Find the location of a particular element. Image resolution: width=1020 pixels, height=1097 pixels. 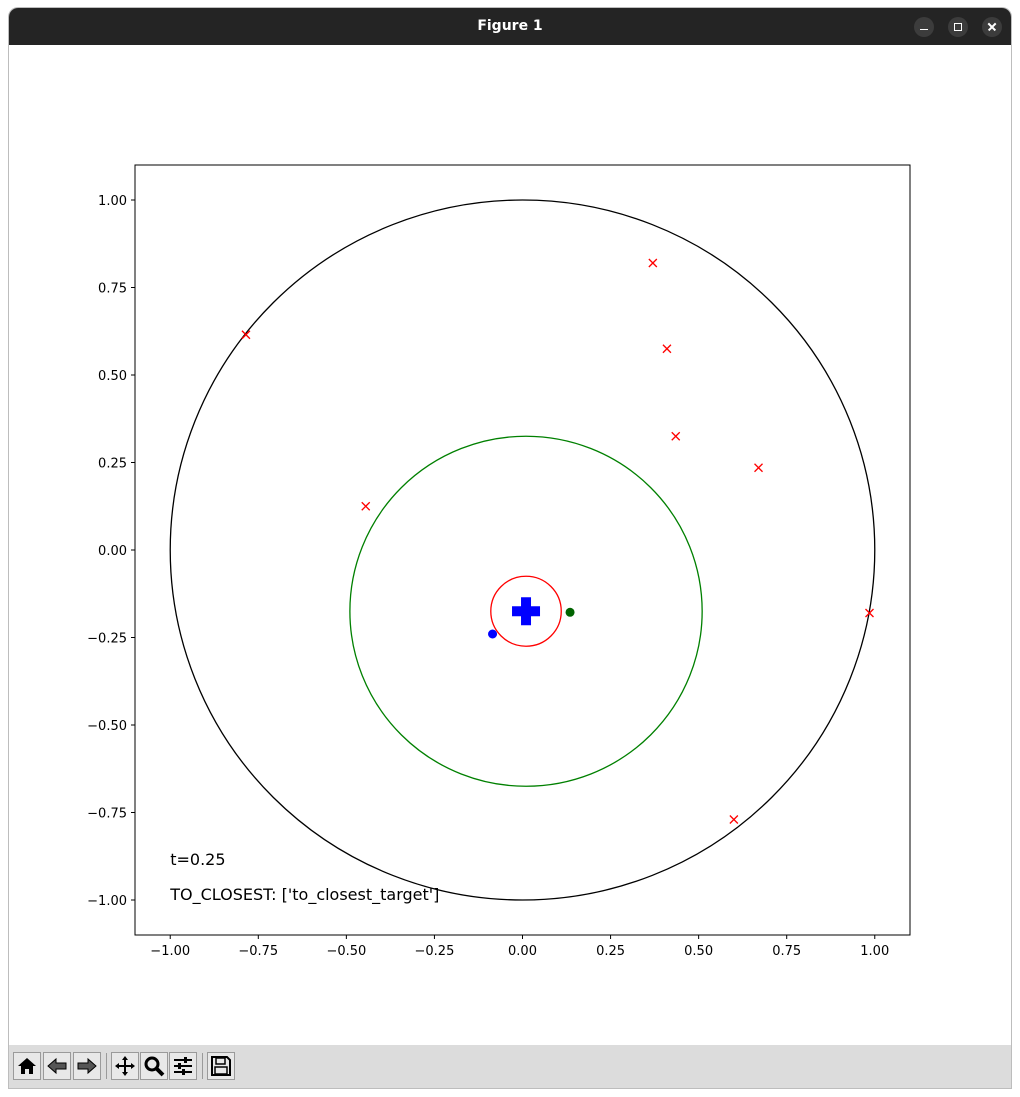

agent-layer is located at coordinates (526, 611).